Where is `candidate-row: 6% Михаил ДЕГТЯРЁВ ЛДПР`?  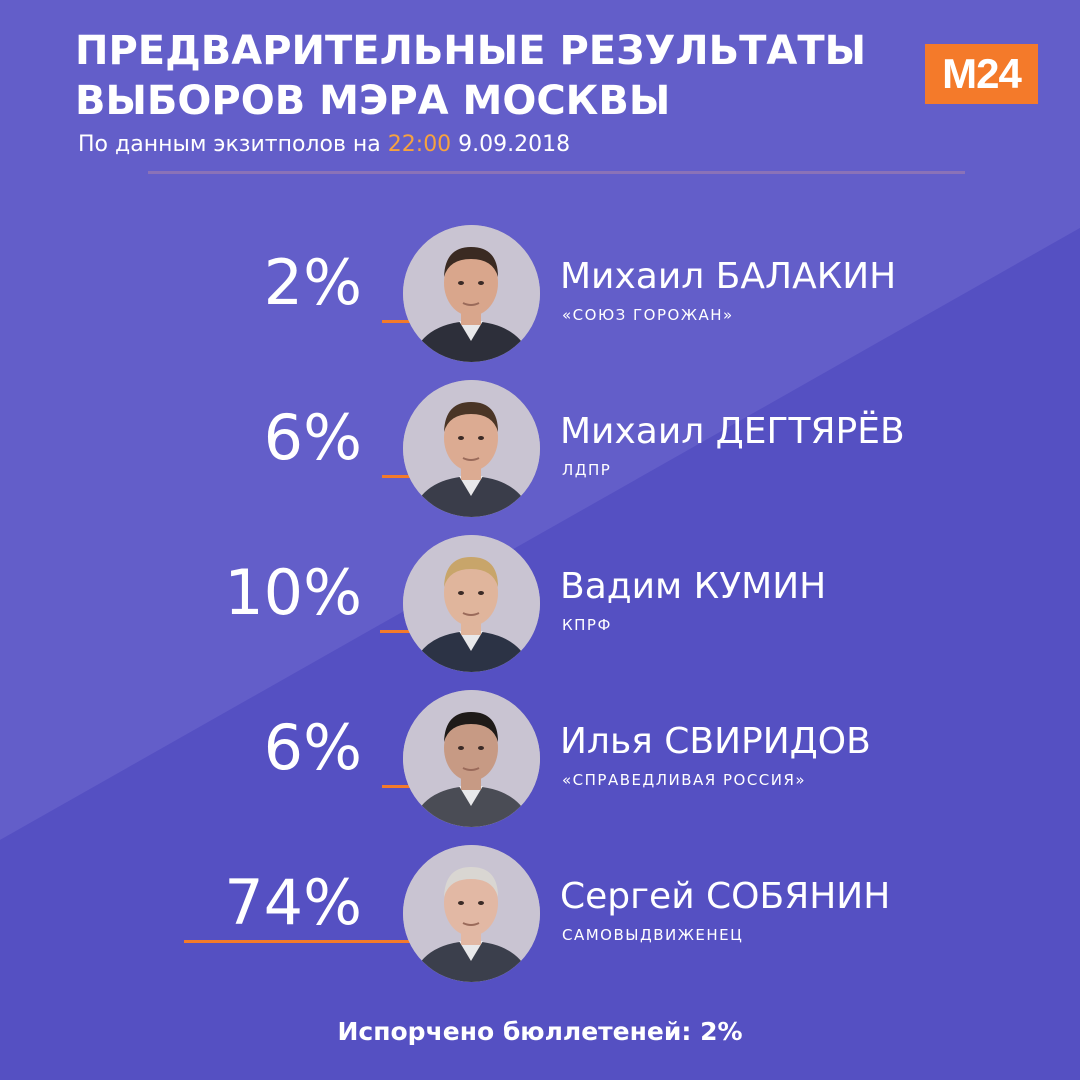
candidate-row: 6% Михаил ДЕГТЯРЁВ ЛДПР is located at coordinates (540, 450).